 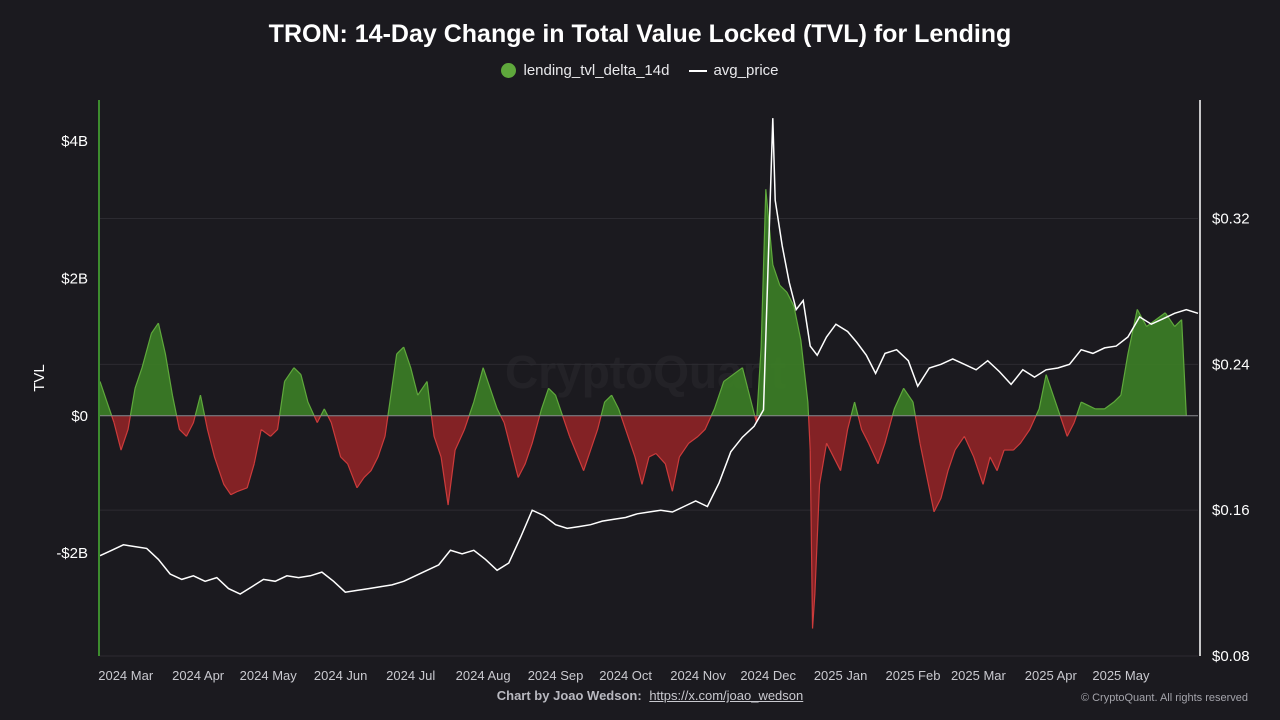 I want to click on x-tick-label: 2024 Oct, so click(x=625, y=675).